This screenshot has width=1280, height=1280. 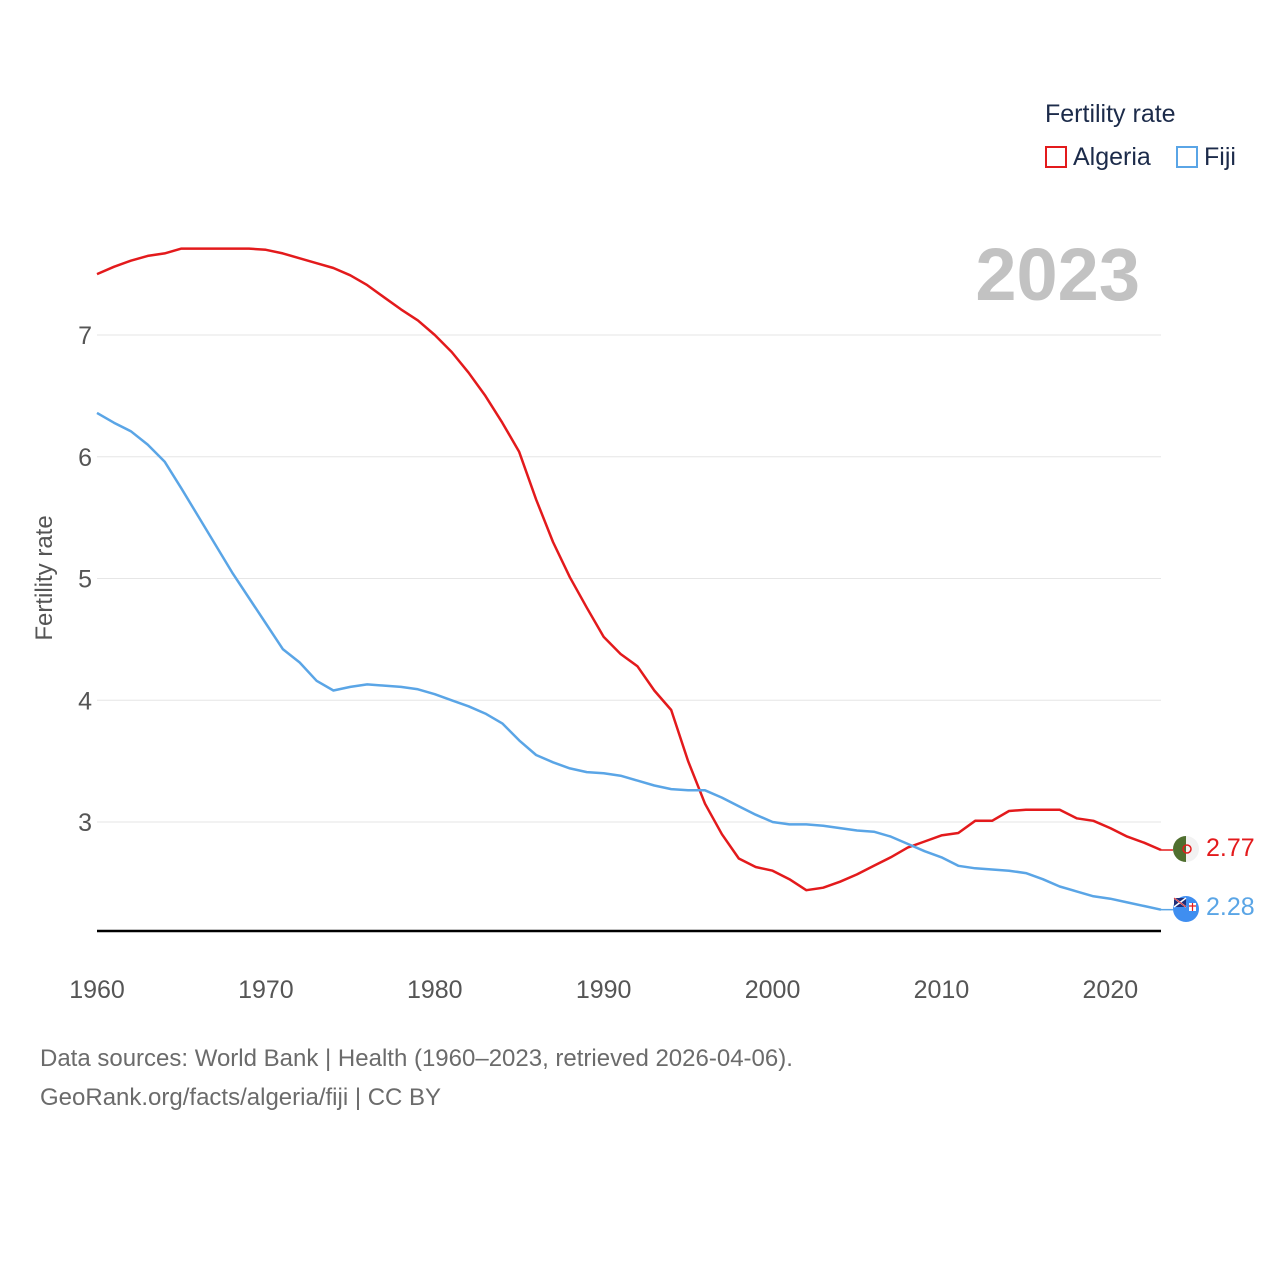 What do you see at coordinates (266, 990) in the screenshot?
I see `x-tick-label: 1970` at bounding box center [266, 990].